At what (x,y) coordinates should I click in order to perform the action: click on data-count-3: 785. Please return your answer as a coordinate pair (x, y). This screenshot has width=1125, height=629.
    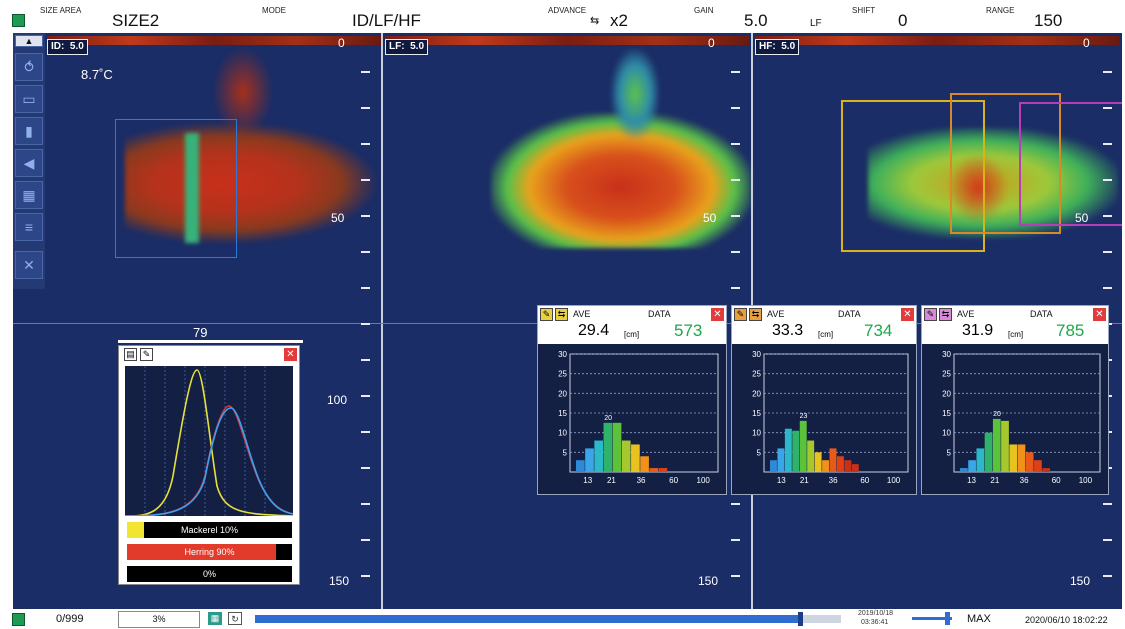
    Looking at the image, I should click on (1070, 330).